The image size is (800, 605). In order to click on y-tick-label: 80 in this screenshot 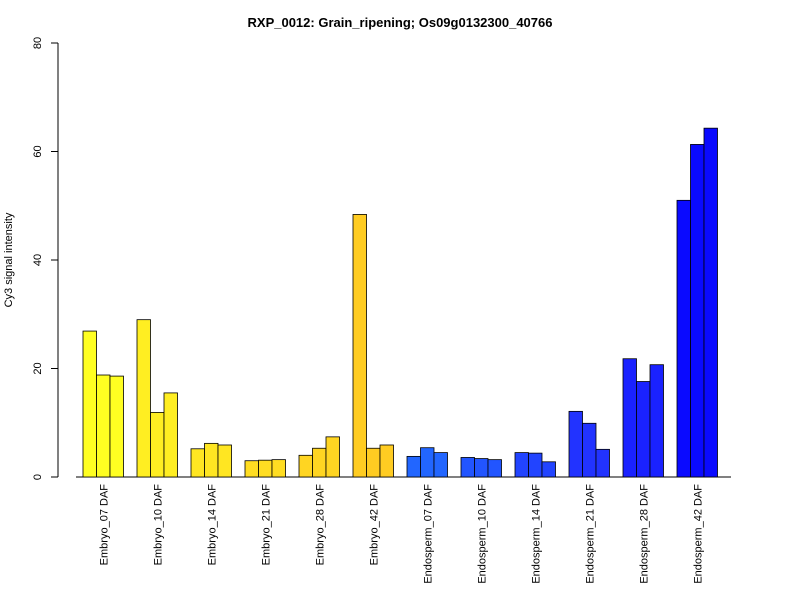, I will do `click(38, 43)`.